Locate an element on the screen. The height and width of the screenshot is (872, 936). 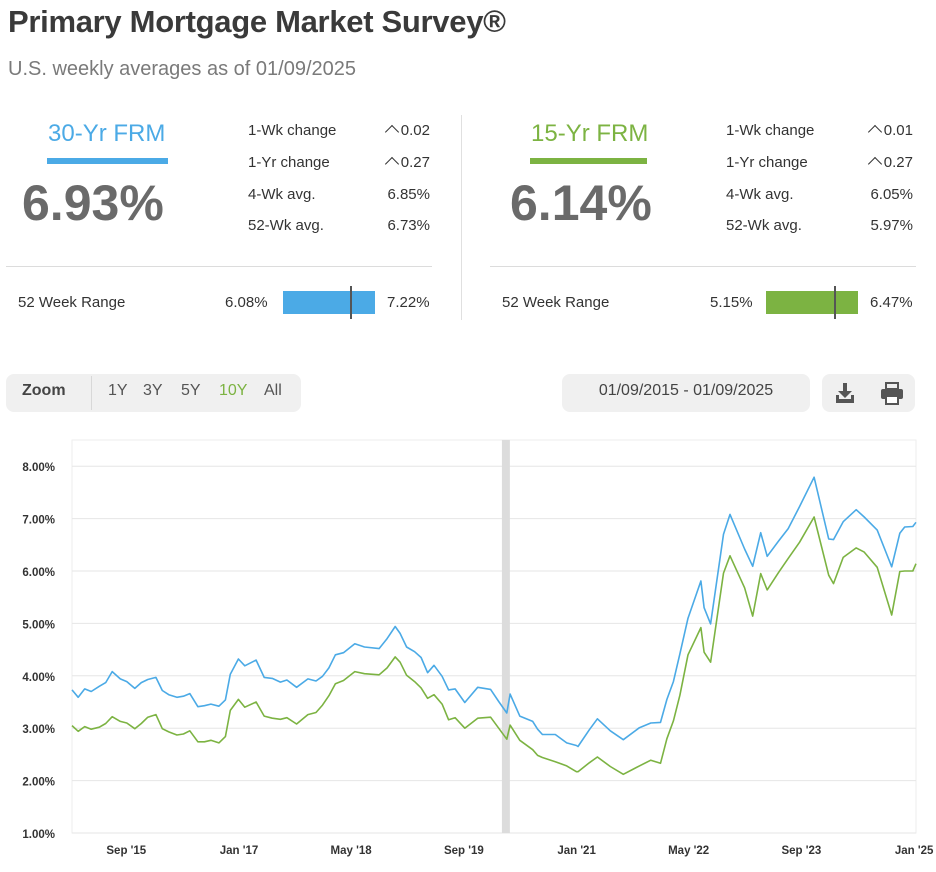
frm15-stat-label: 1-Yr change is located at coordinates (767, 162).